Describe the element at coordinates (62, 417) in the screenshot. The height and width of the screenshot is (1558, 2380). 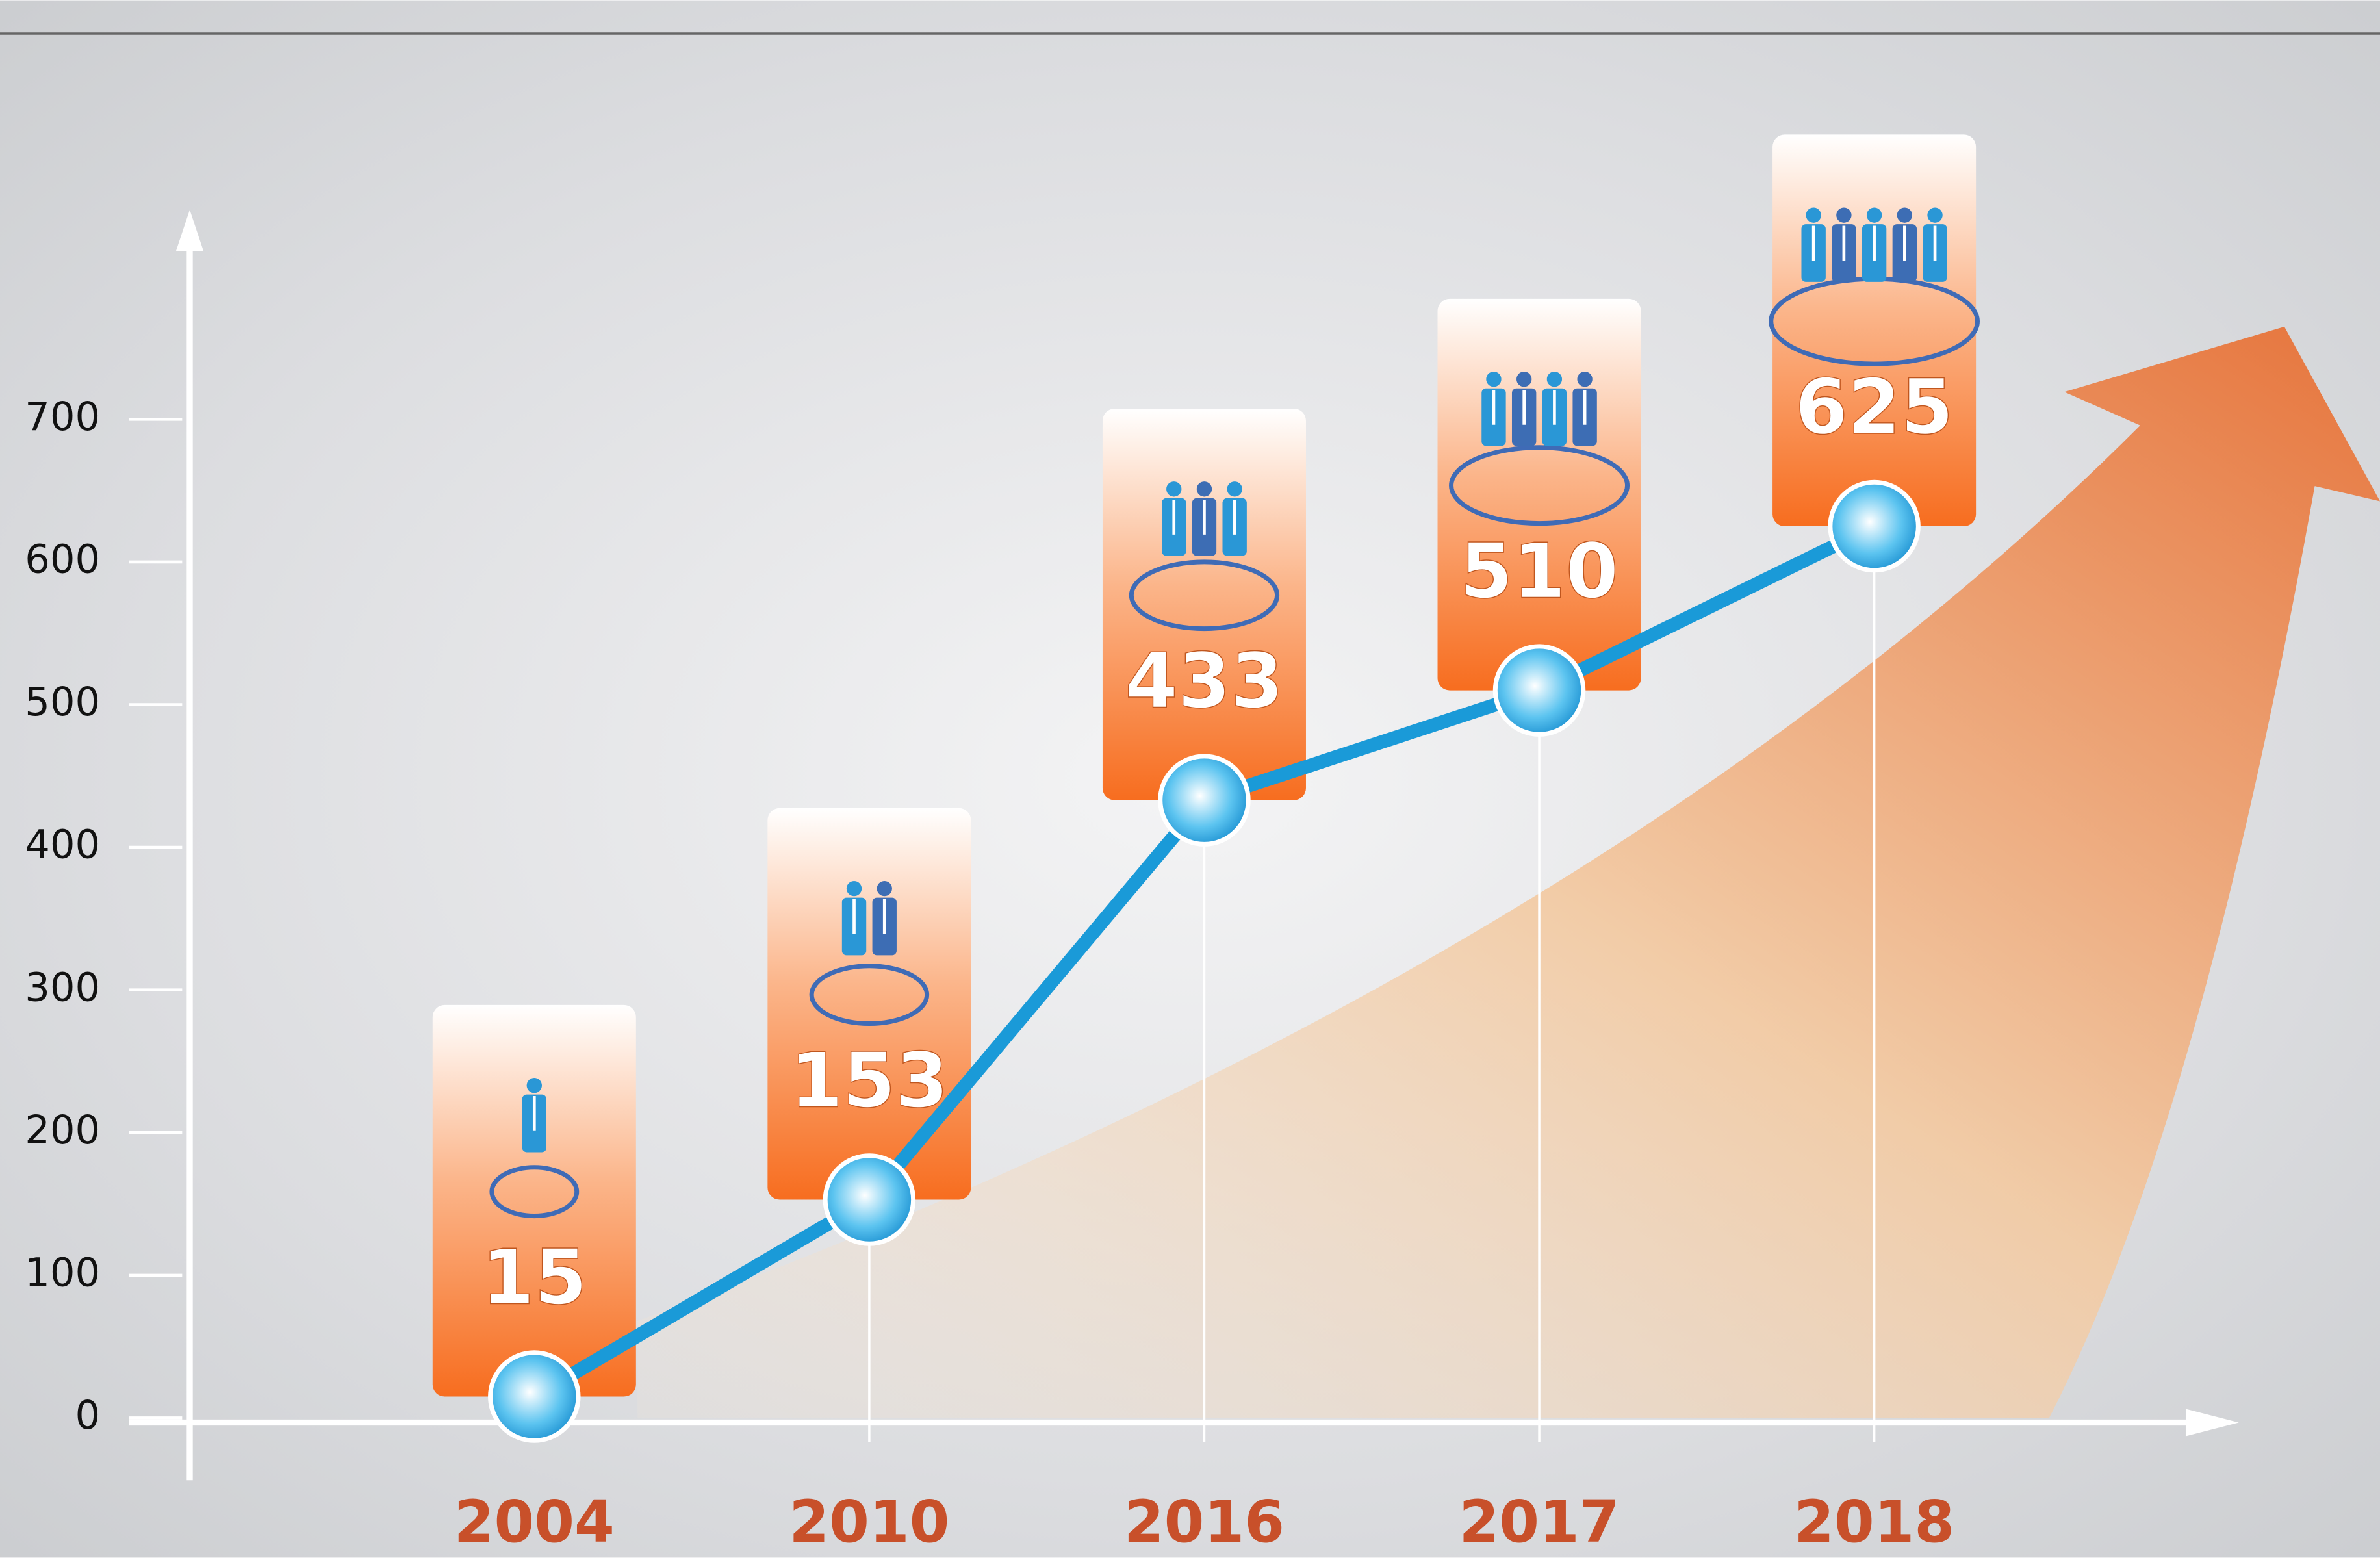
I see `y-tick-label: 700` at that location.